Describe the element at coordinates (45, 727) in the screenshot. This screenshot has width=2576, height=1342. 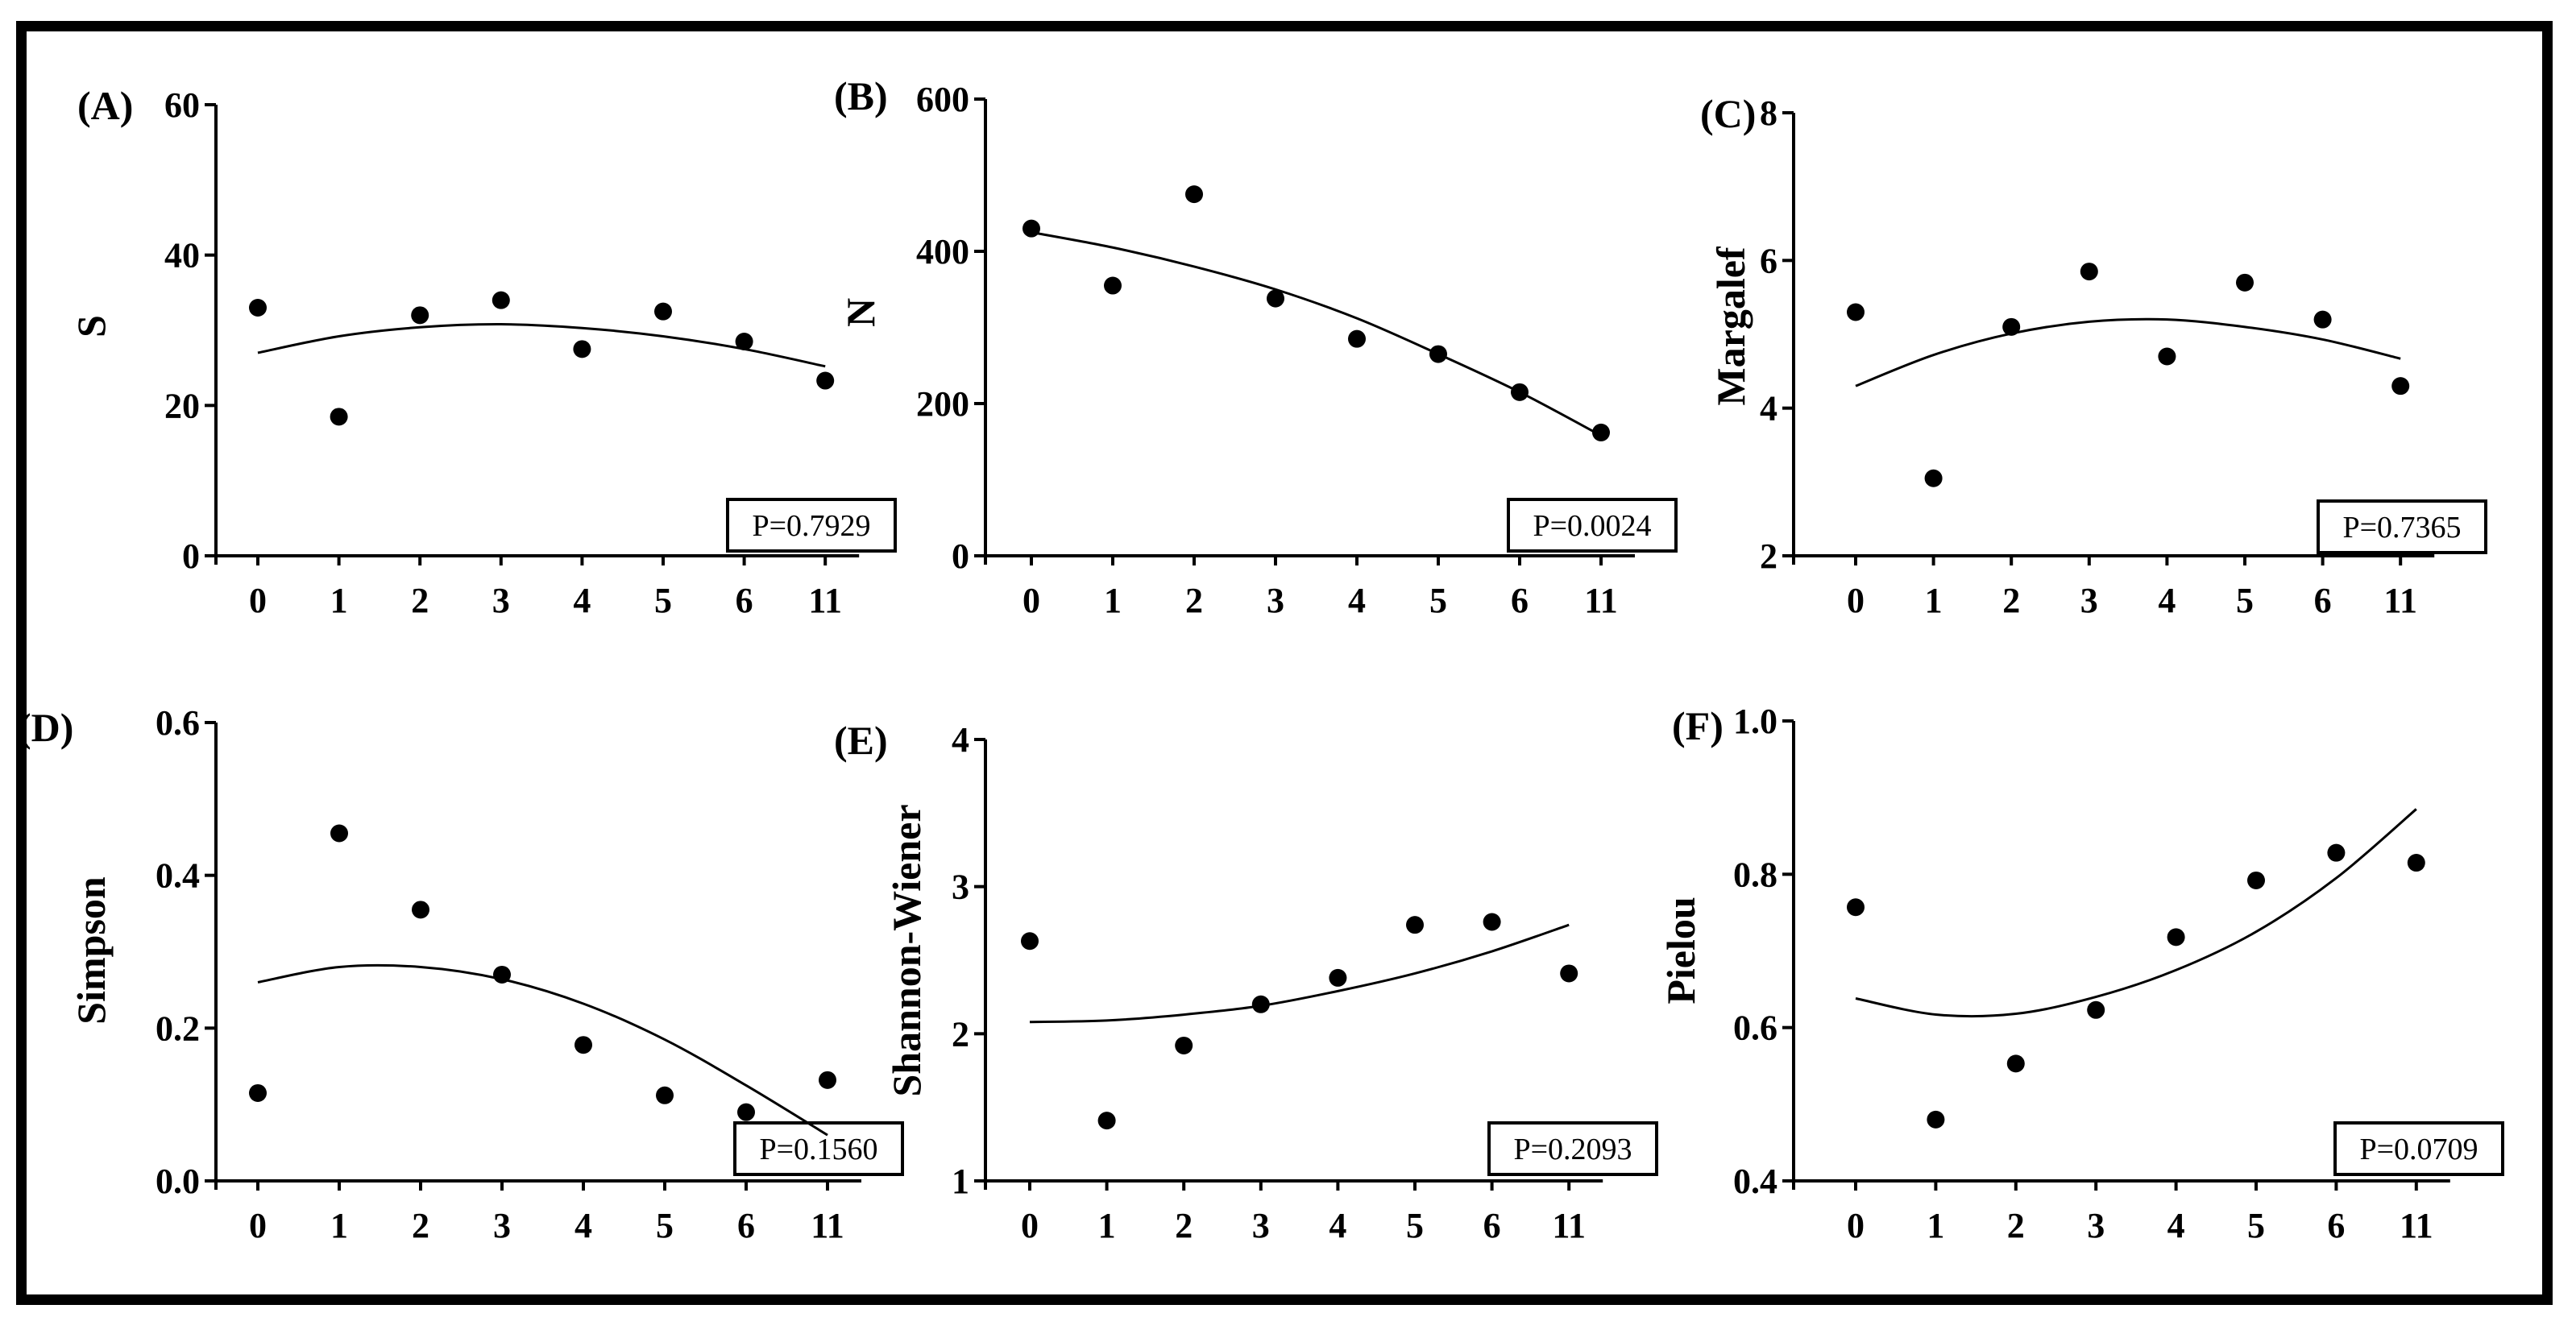
I see `panel-label: (D)` at that location.